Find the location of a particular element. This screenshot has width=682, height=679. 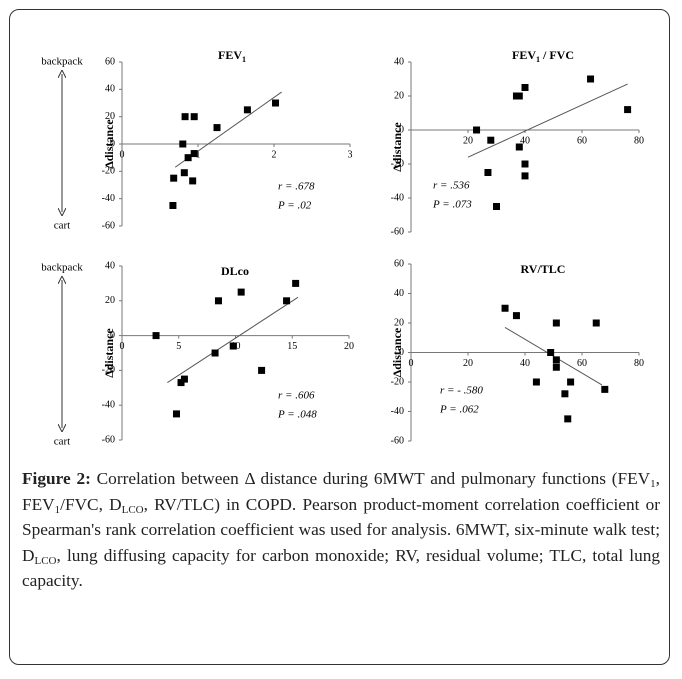

title-segment: DLco is located at coordinates (235, 271).